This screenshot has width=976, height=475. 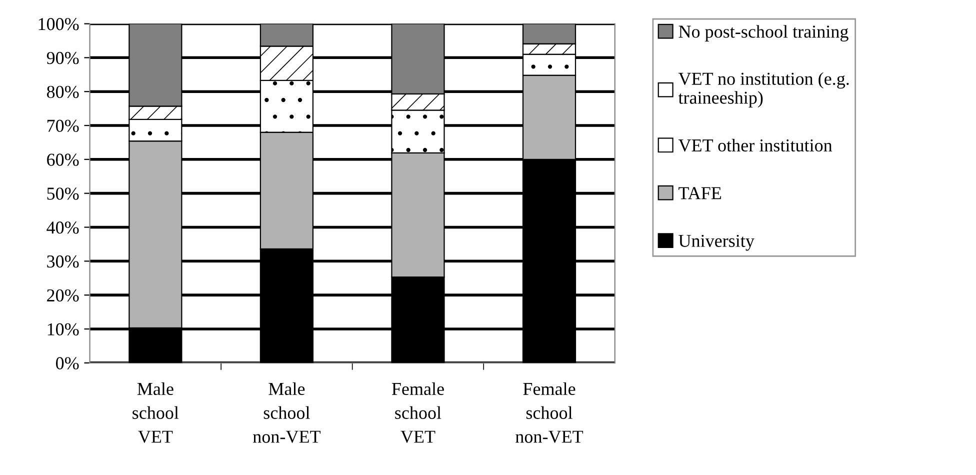 What do you see at coordinates (286, 412) in the screenshot?
I see `x-tick-label: Male school non-VET` at bounding box center [286, 412].